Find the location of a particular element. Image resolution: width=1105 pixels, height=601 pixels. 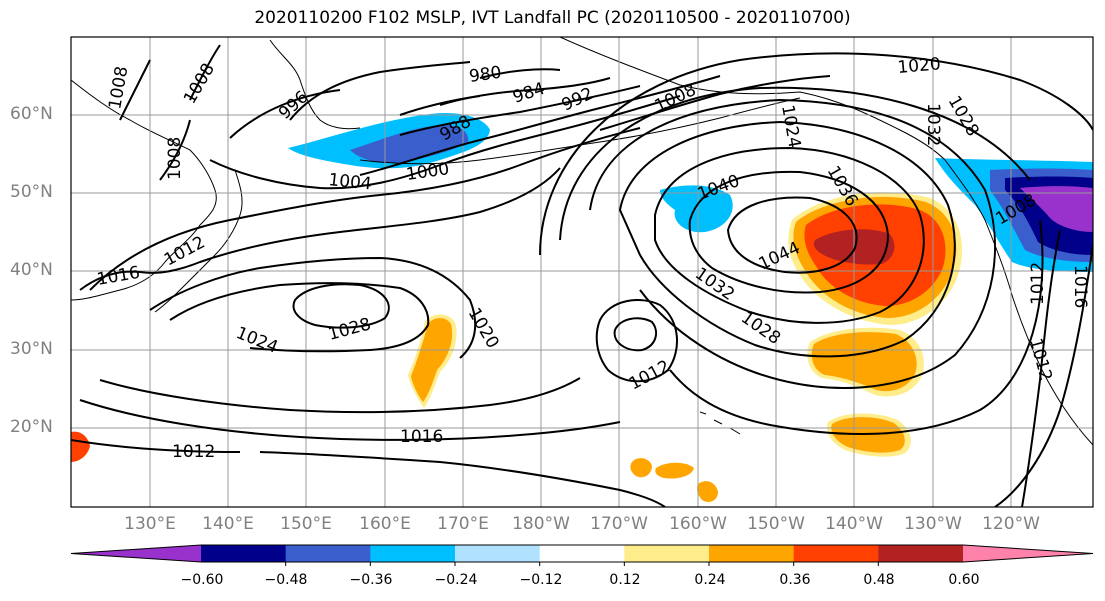

isobar-low-inner is located at coordinates (635, 334).